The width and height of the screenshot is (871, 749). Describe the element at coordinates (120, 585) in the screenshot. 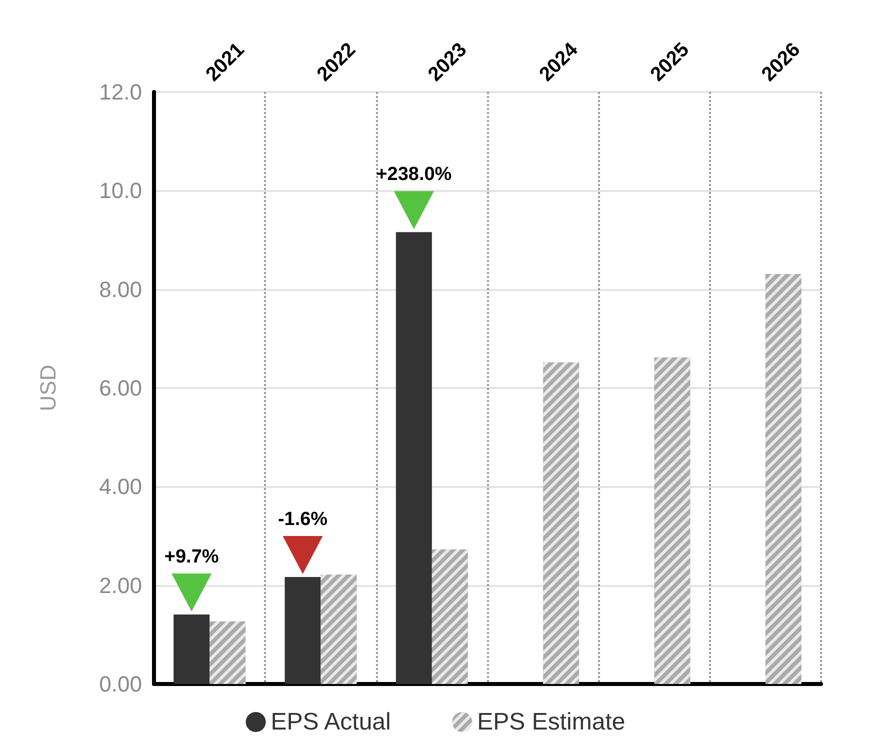

I see `y-tick-label: 2.00` at that location.